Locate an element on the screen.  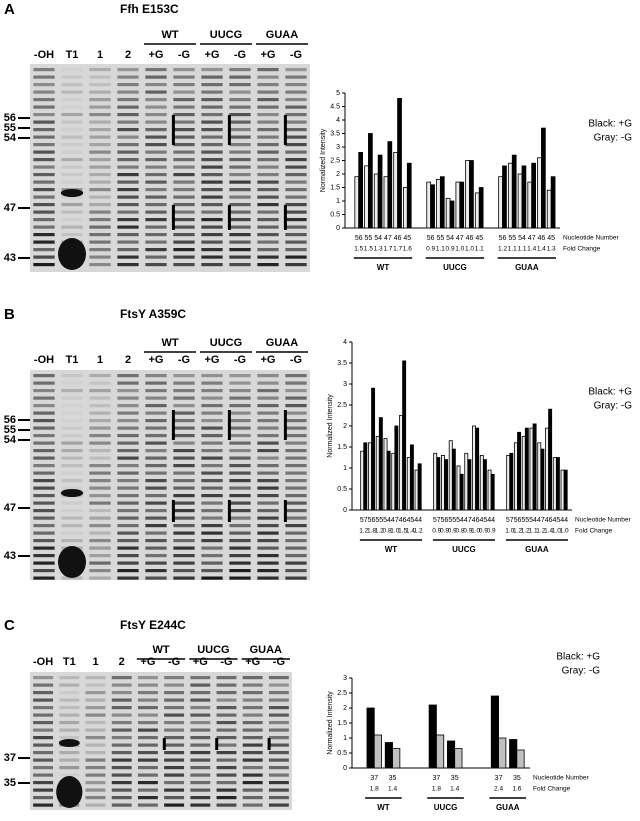
panel-title: Ffh E153C is located at coordinates (149, 9).